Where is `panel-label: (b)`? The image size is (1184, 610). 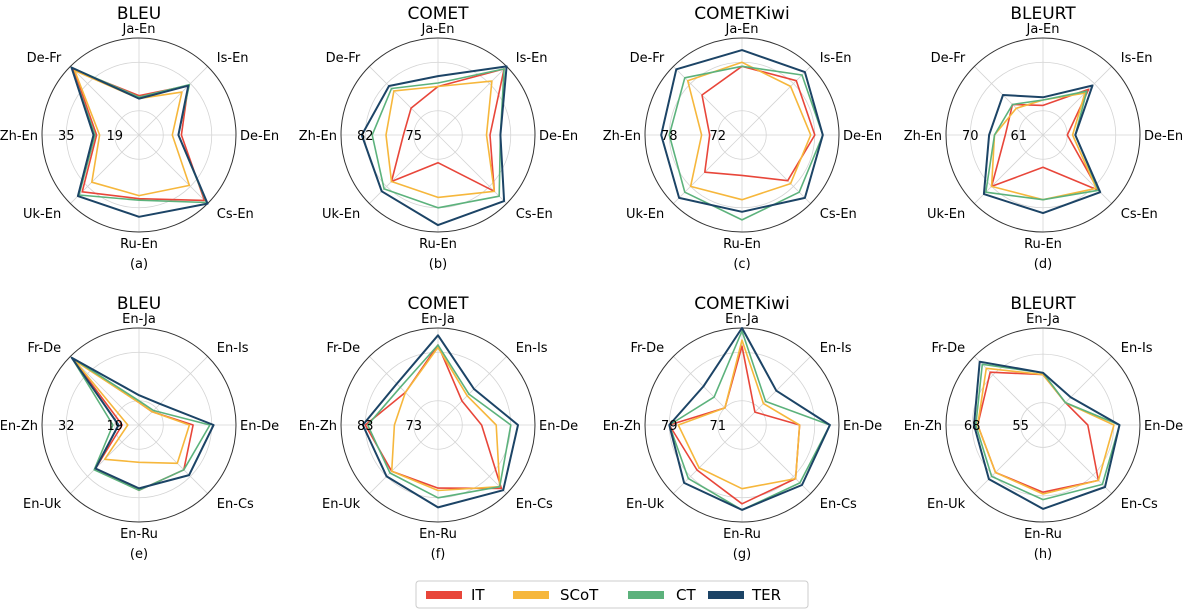
panel-label: (b) is located at coordinates (438, 264).